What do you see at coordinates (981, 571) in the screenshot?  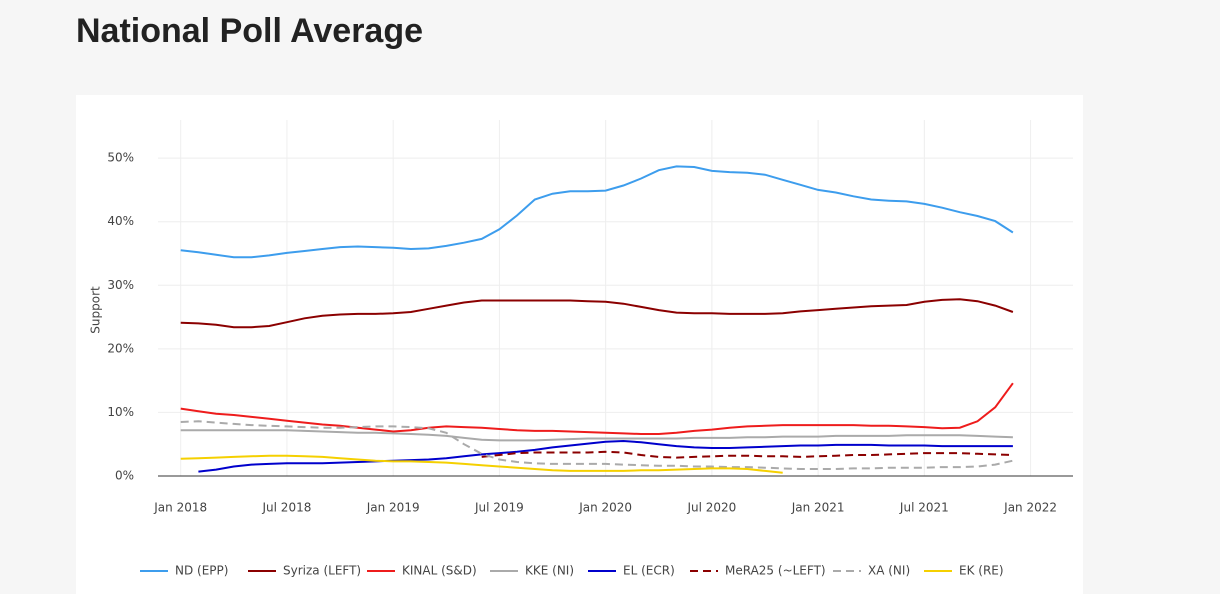 I see `legend-label: EK (RE)` at bounding box center [981, 571].